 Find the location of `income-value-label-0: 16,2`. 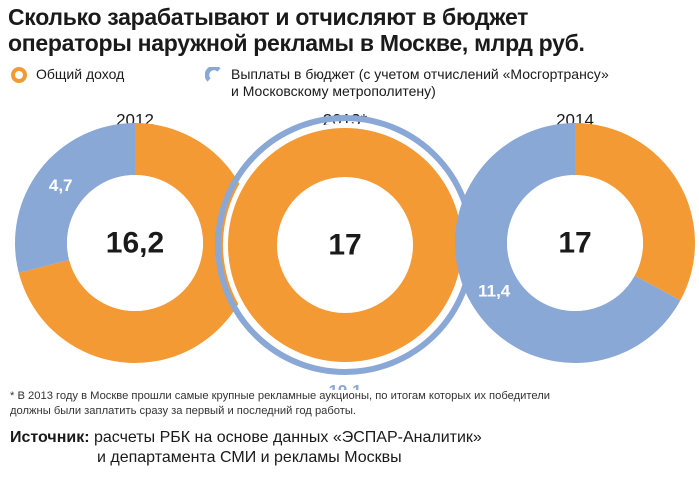

income-value-label-0: 16,2 is located at coordinates (135, 243).